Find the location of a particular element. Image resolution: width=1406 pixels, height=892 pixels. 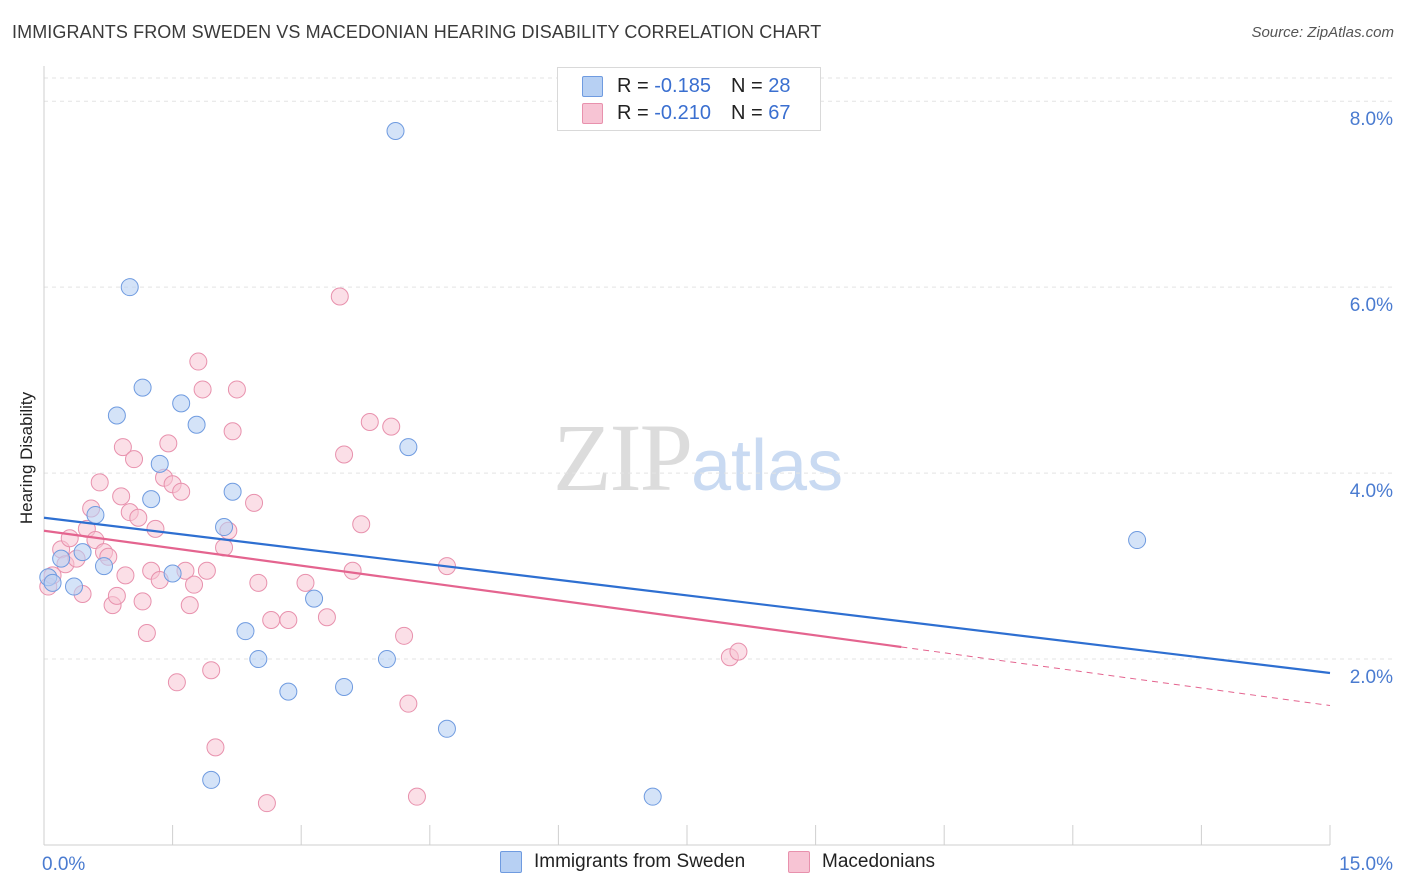

stats-legend: R = -0.185 N = 28 R = -0.210 N = 67 is located at coordinates (689, 99).